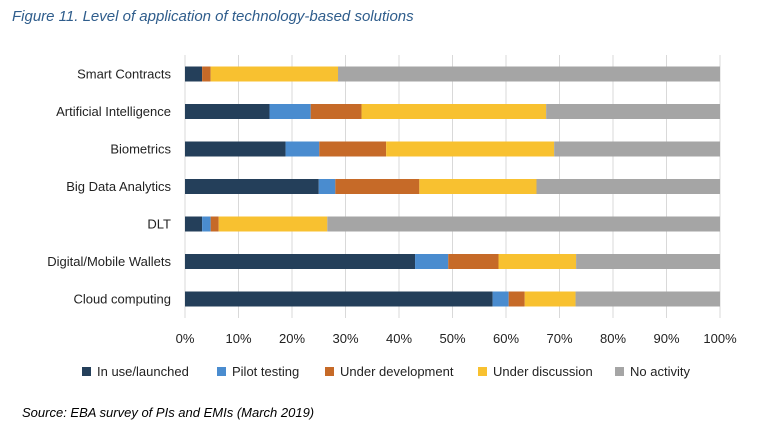  Describe the element at coordinates (397, 371) in the screenshot. I see `legend-label: Under development` at that location.